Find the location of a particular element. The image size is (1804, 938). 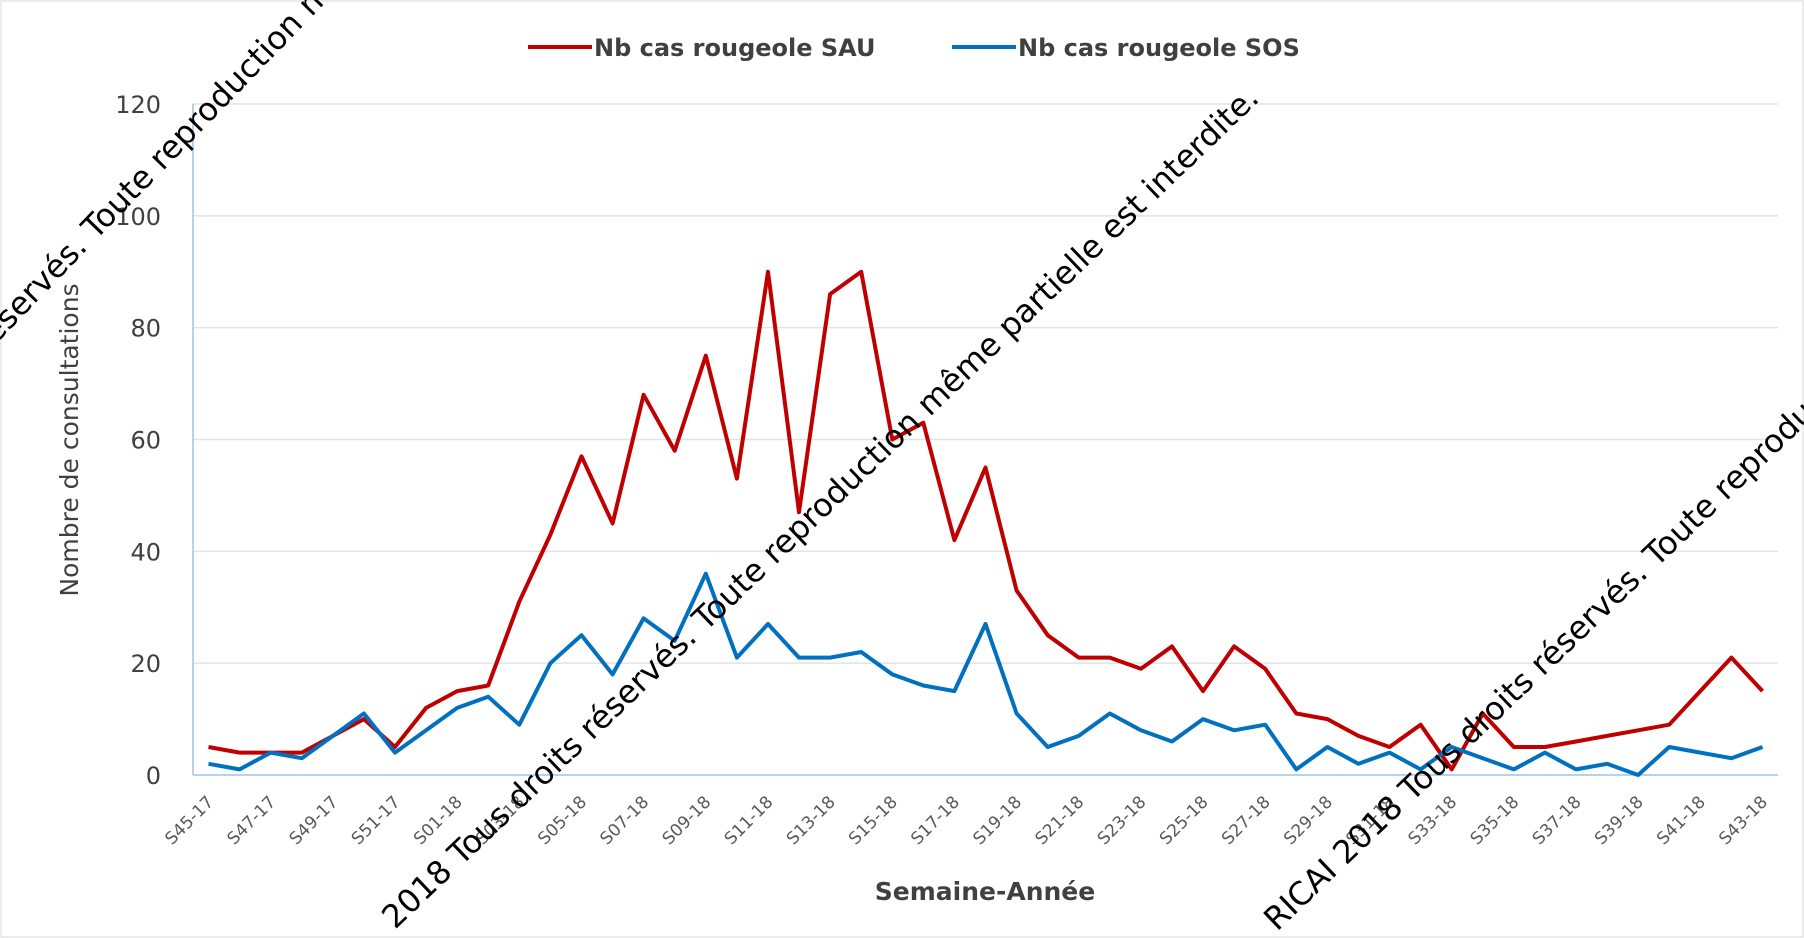

x-tick-label: S47-17 is located at coordinates (252, 820).